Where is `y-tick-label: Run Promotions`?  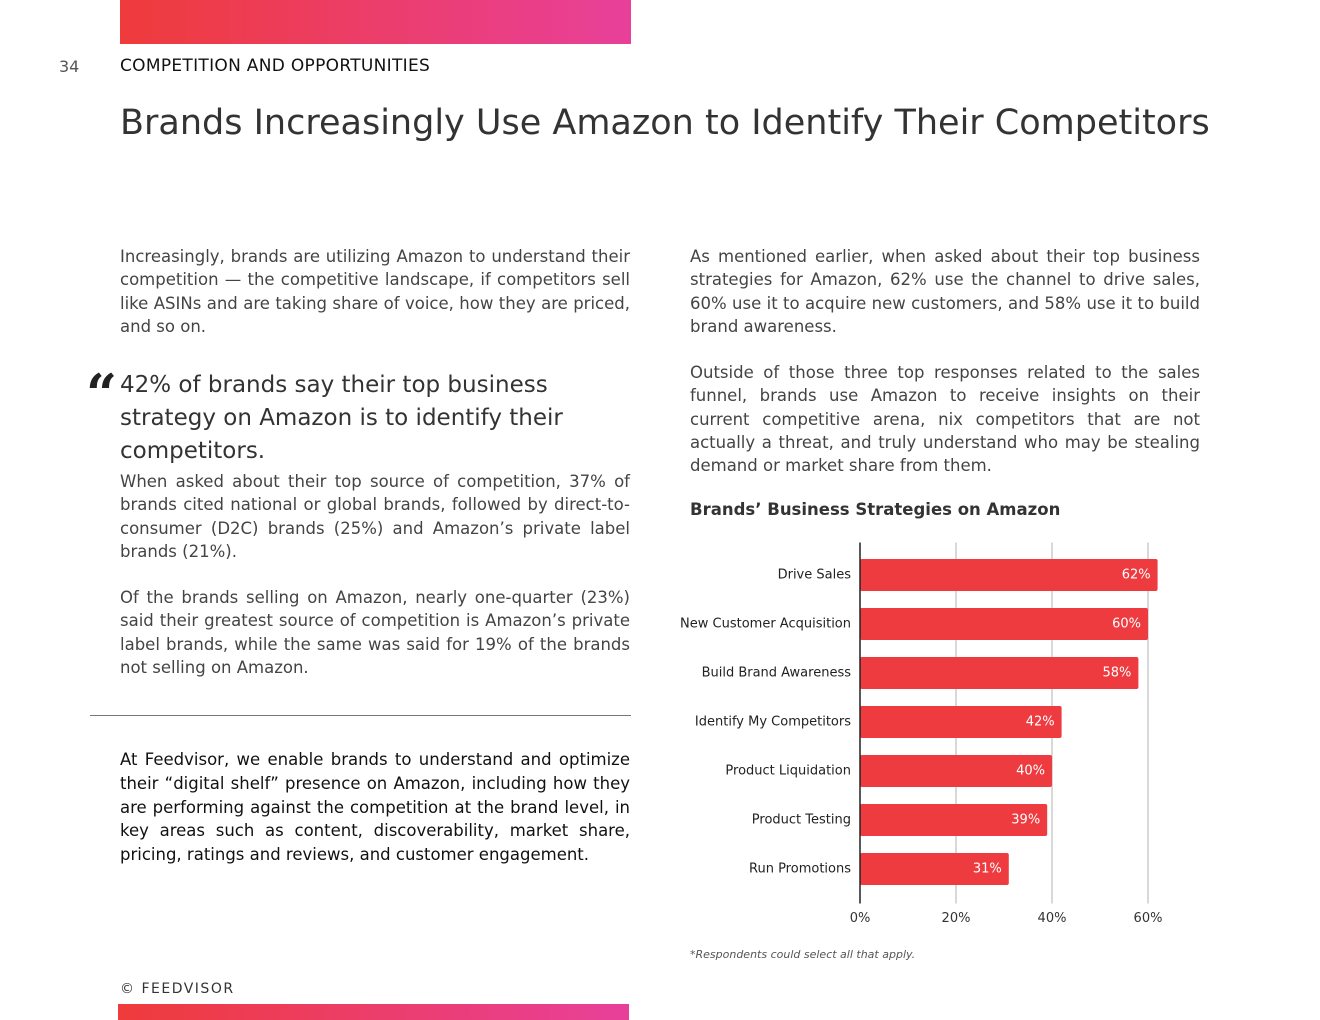 y-tick-label: Run Promotions is located at coordinates (800, 869).